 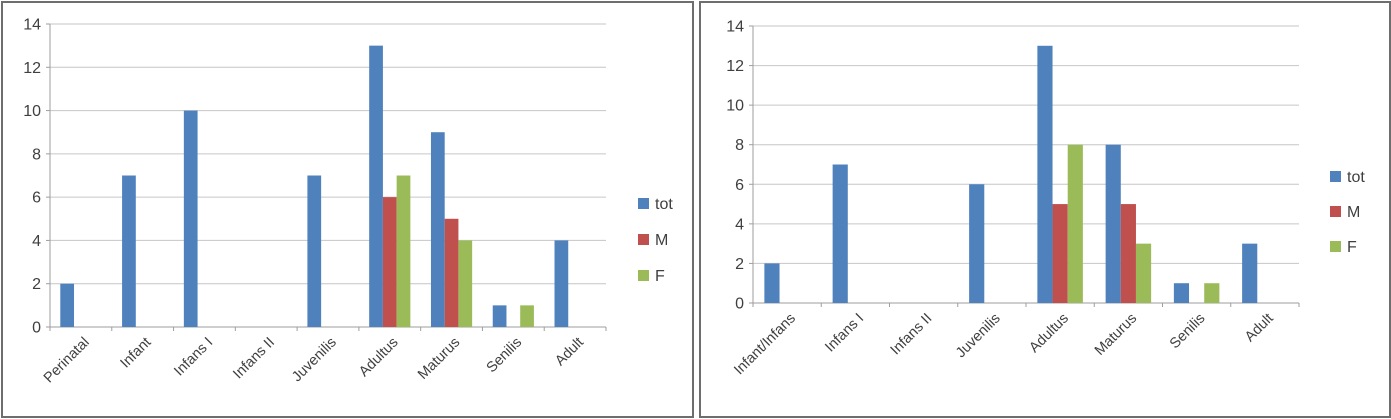 What do you see at coordinates (67, 305) in the screenshot?
I see `bar-tot-Perinatal` at bounding box center [67, 305].